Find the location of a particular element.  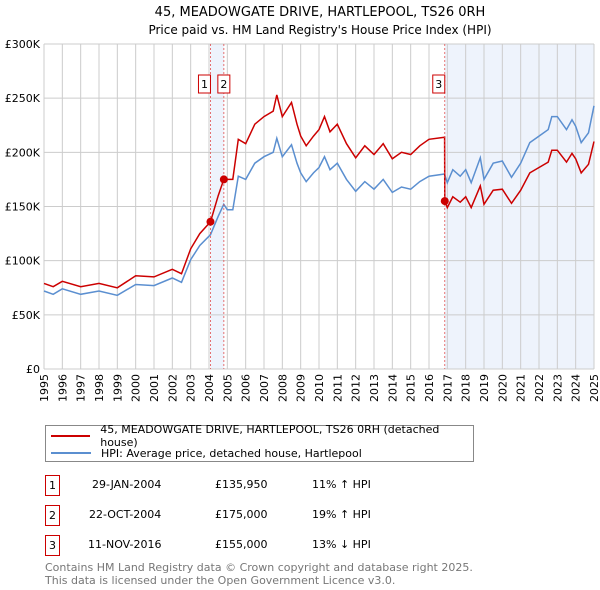

x-tick-label: 2023 is located at coordinates (557, 388).